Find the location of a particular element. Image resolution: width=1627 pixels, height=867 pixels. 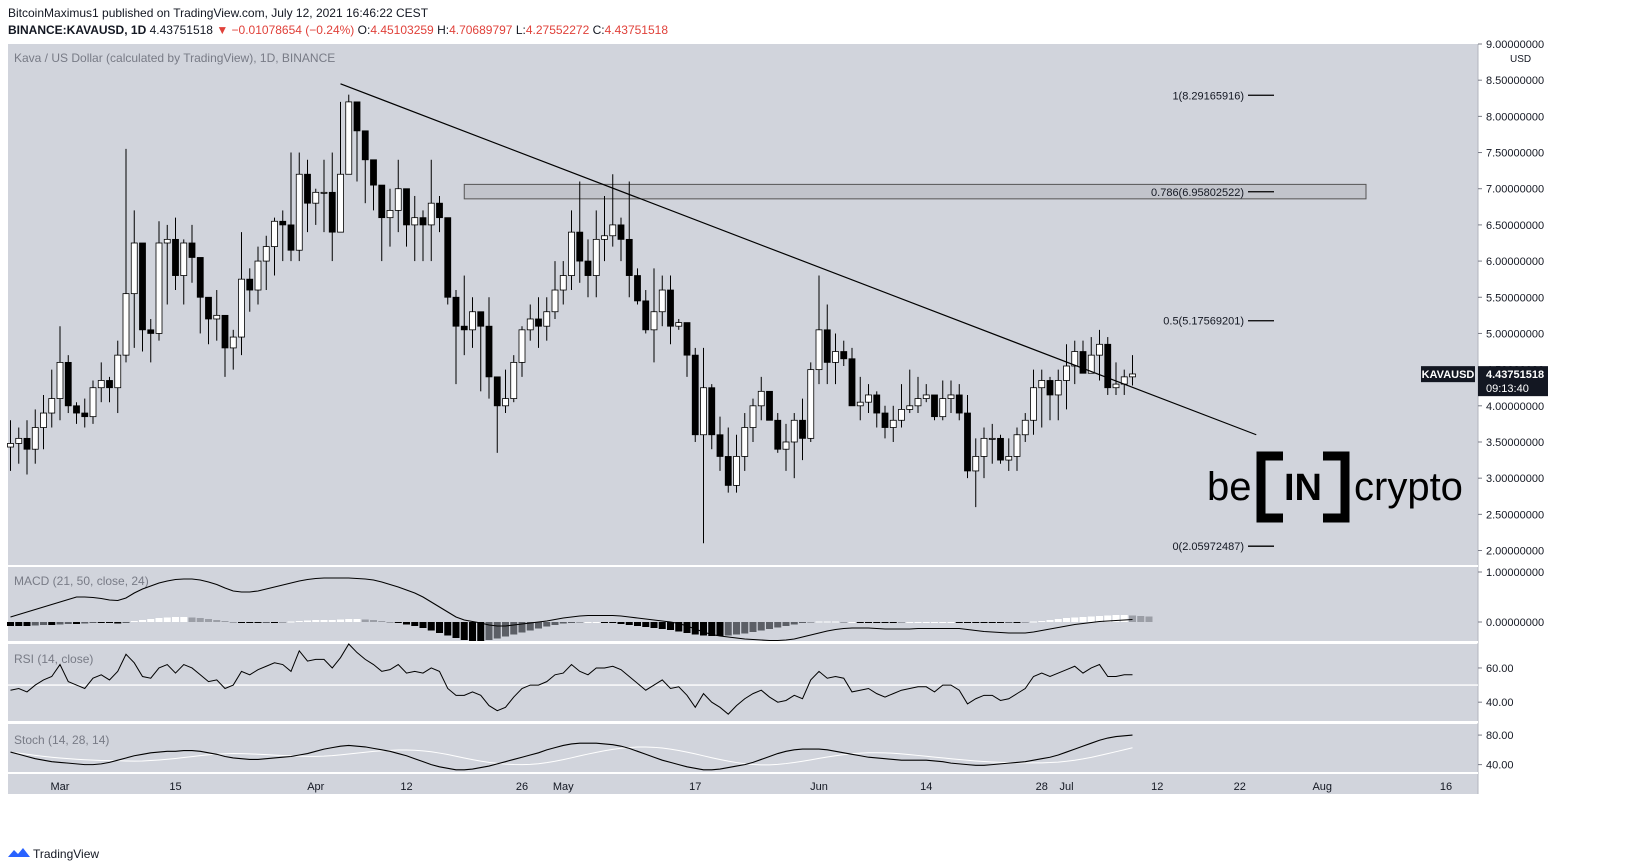

stoch-d-line is located at coordinates (571, 756).